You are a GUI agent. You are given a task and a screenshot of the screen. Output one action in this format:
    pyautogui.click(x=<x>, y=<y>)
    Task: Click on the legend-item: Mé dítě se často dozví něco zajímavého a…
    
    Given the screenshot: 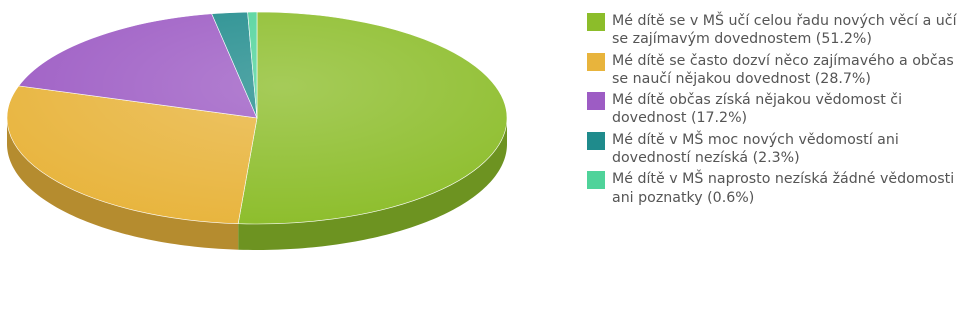 What is the action you would take?
    pyautogui.click(x=772, y=70)
    